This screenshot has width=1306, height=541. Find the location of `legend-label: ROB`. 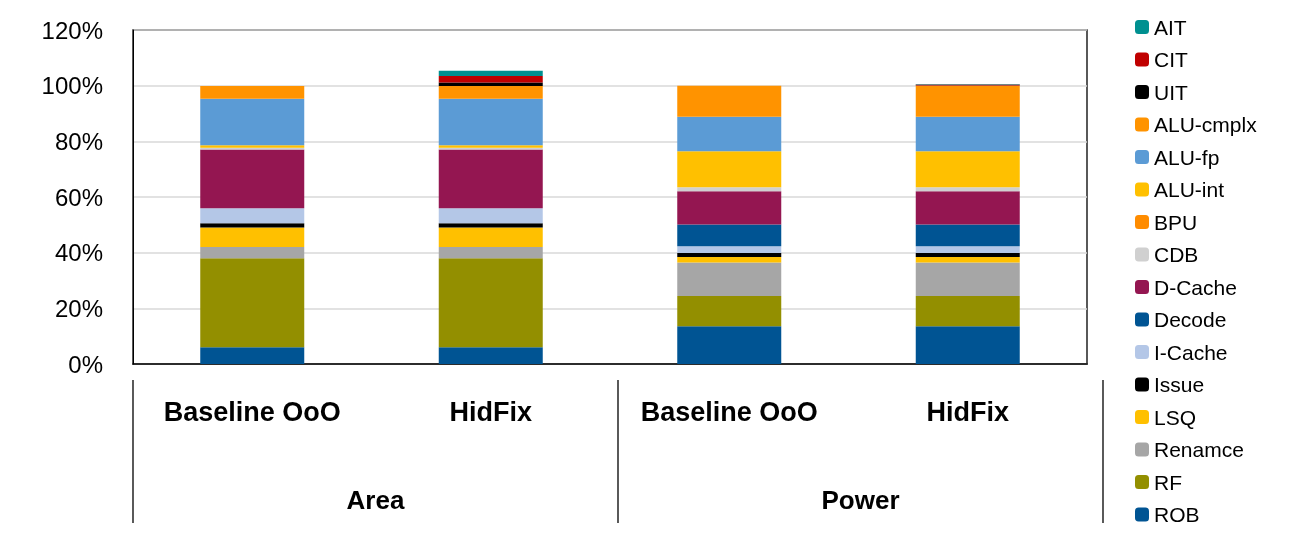

legend-label: ROB is located at coordinates (1177, 514).